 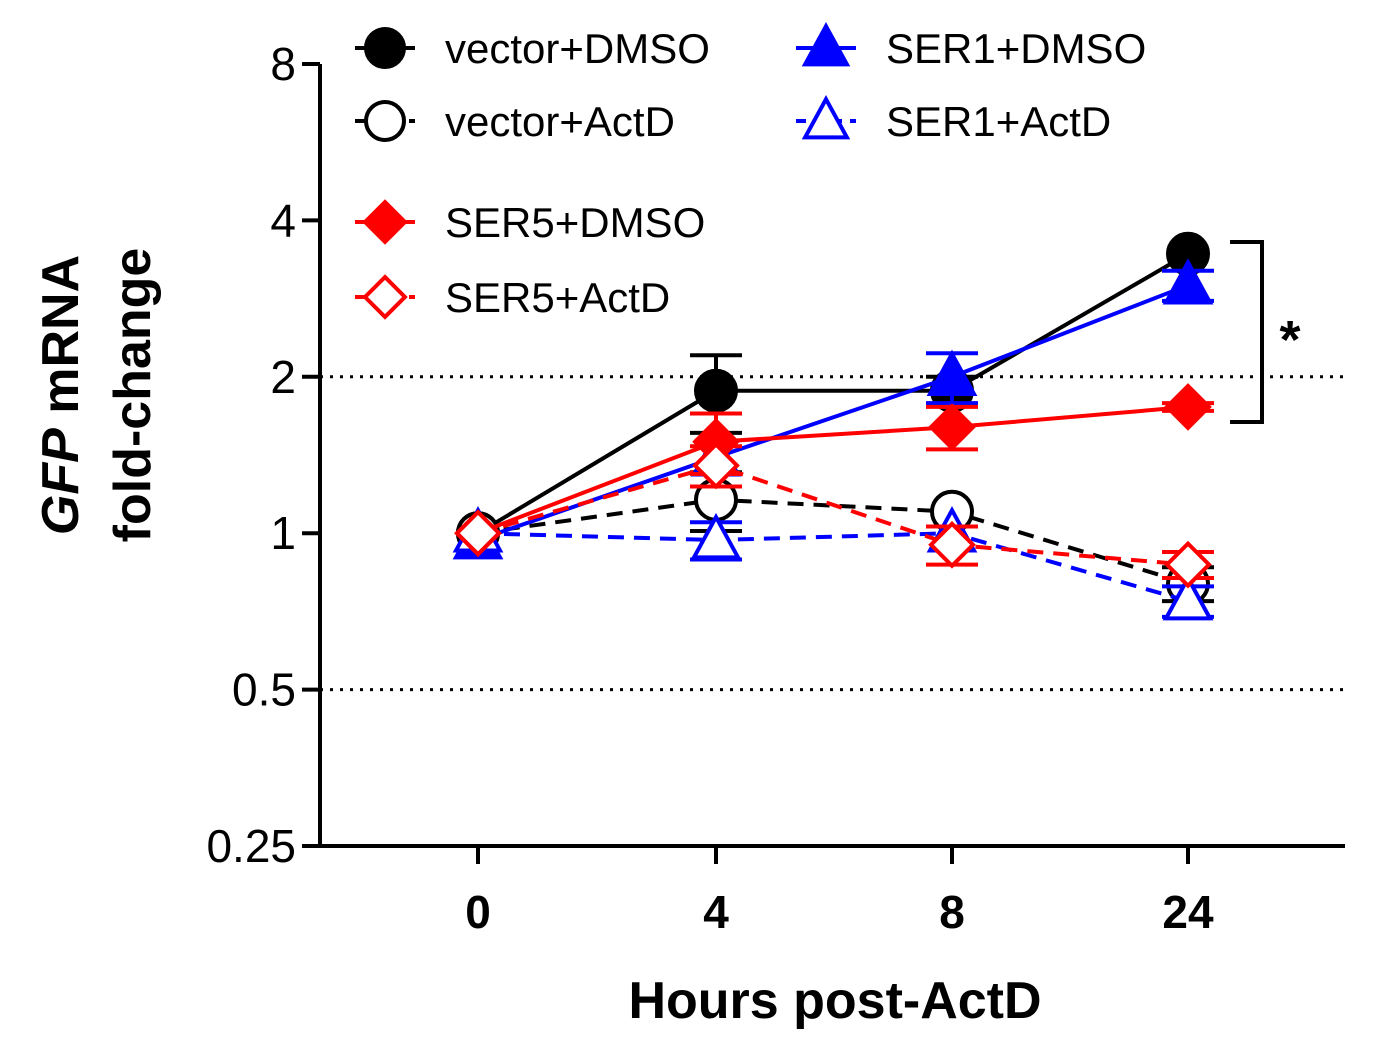 What do you see at coordinates (1188, 912) in the screenshot?
I see `x-tick-label: 24` at bounding box center [1188, 912].